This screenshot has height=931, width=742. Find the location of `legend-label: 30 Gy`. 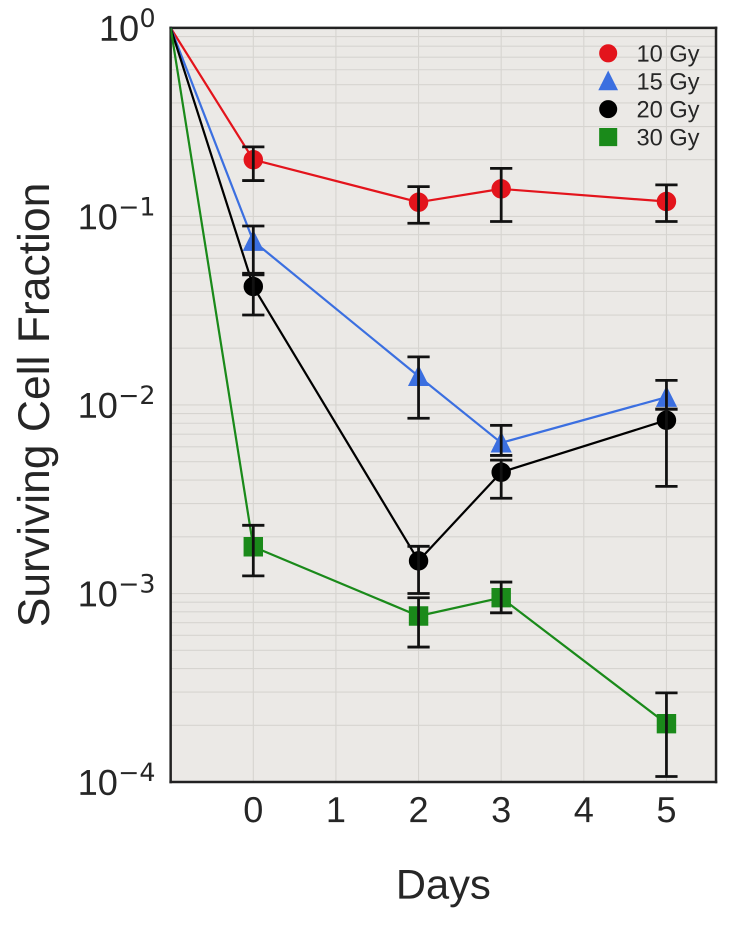

legend-label: 30 Gy is located at coordinates (668, 139).